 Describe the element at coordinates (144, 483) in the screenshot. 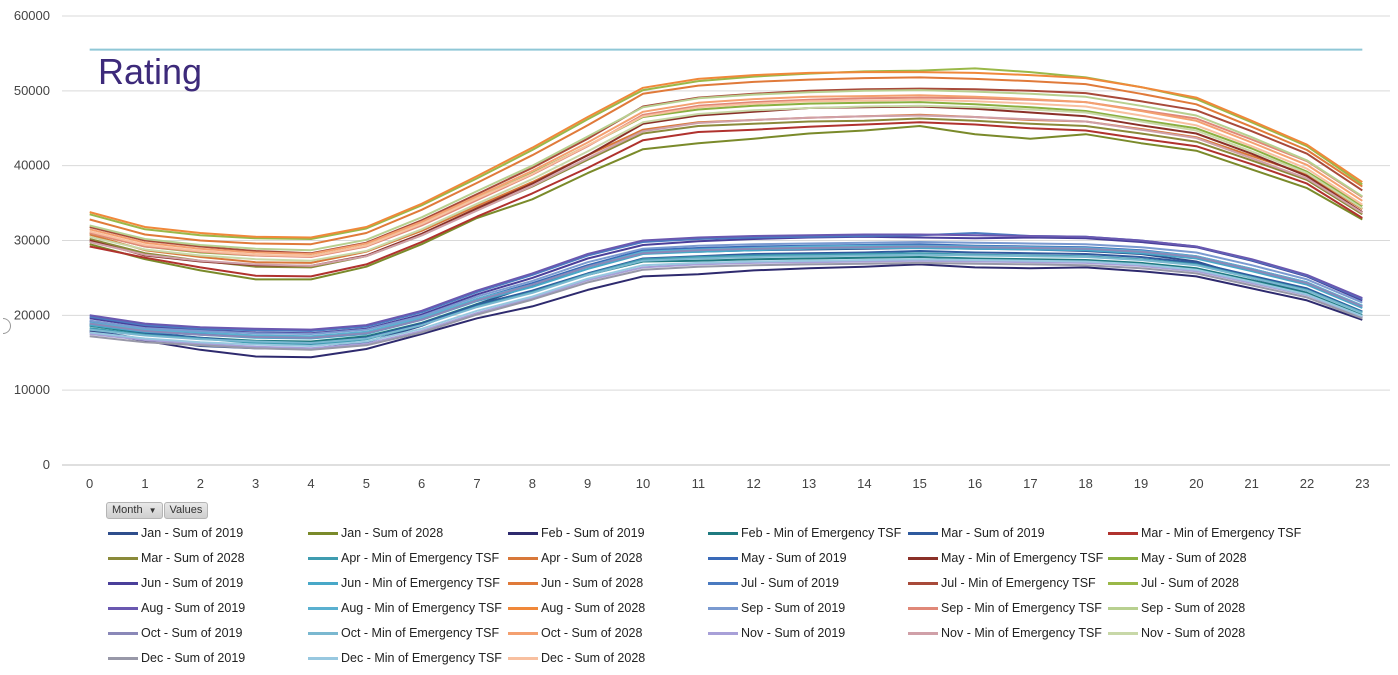

I see `x-tick-label: 1` at that location.